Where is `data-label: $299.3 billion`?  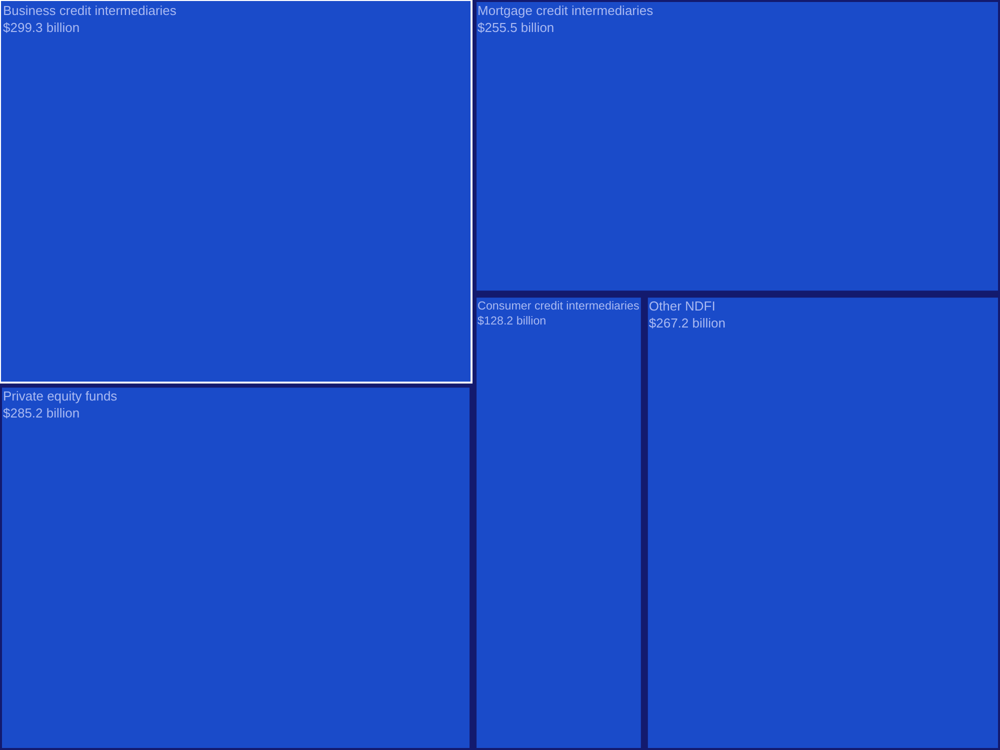 data-label: $299.3 billion is located at coordinates (41, 27).